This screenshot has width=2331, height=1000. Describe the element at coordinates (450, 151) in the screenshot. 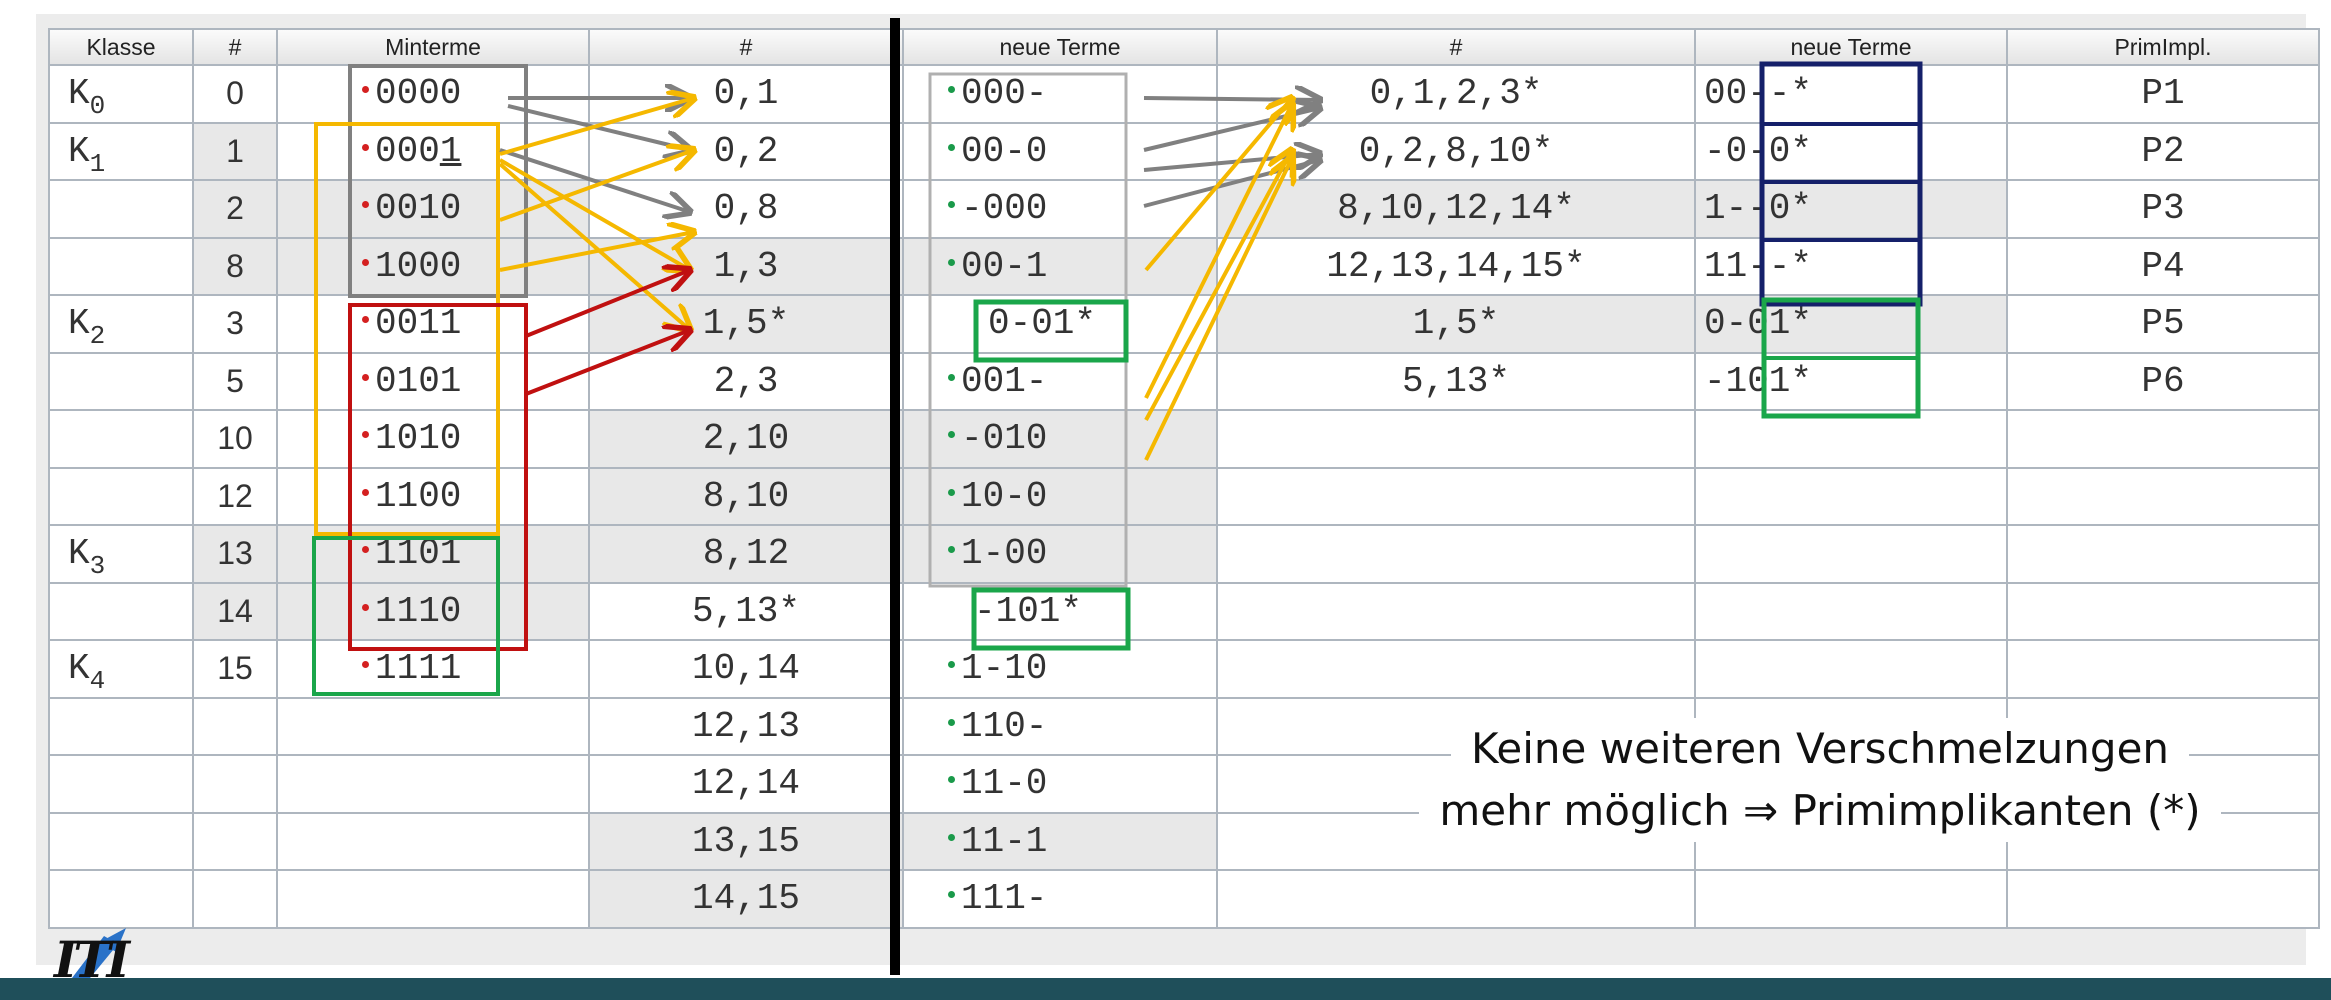

I see `minterm-underlined-bit: 1` at that location.